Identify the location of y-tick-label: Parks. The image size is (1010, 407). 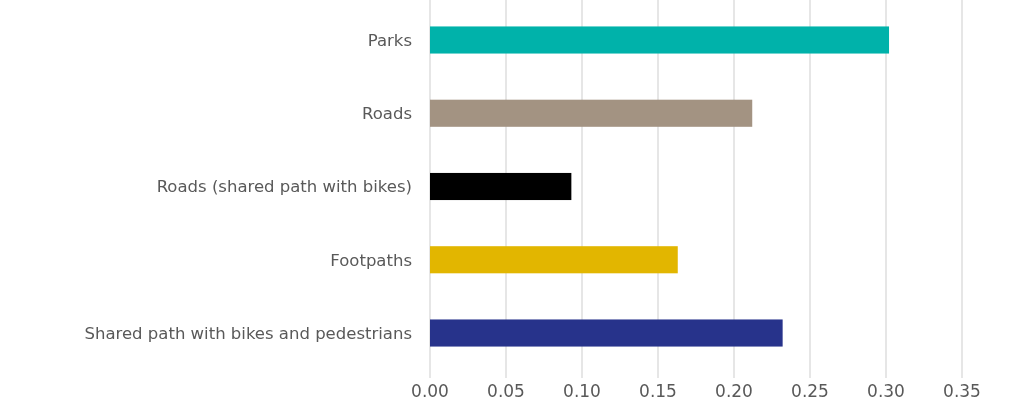
(389, 40).